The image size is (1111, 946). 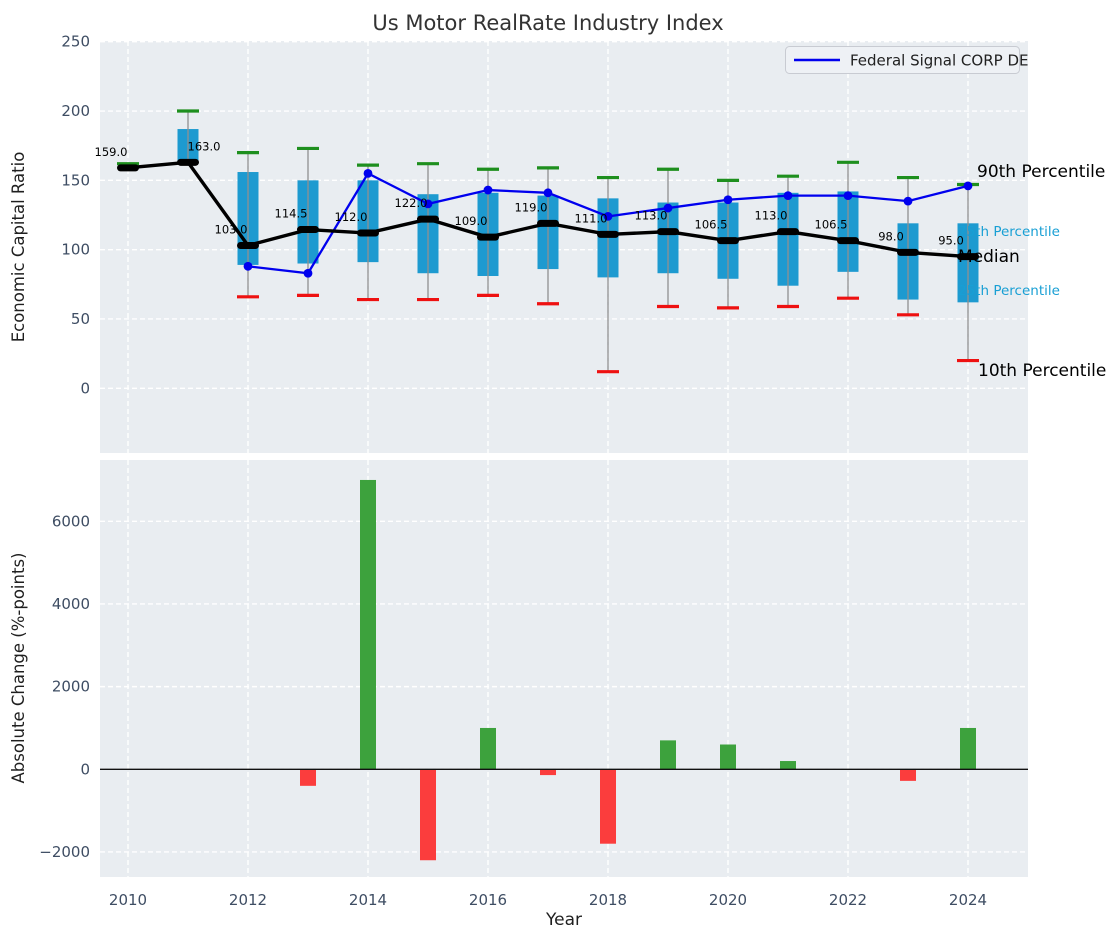 What do you see at coordinates (1009, 232) in the screenshot?
I see `label-75th-percentile: 75th Percentile` at bounding box center [1009, 232].